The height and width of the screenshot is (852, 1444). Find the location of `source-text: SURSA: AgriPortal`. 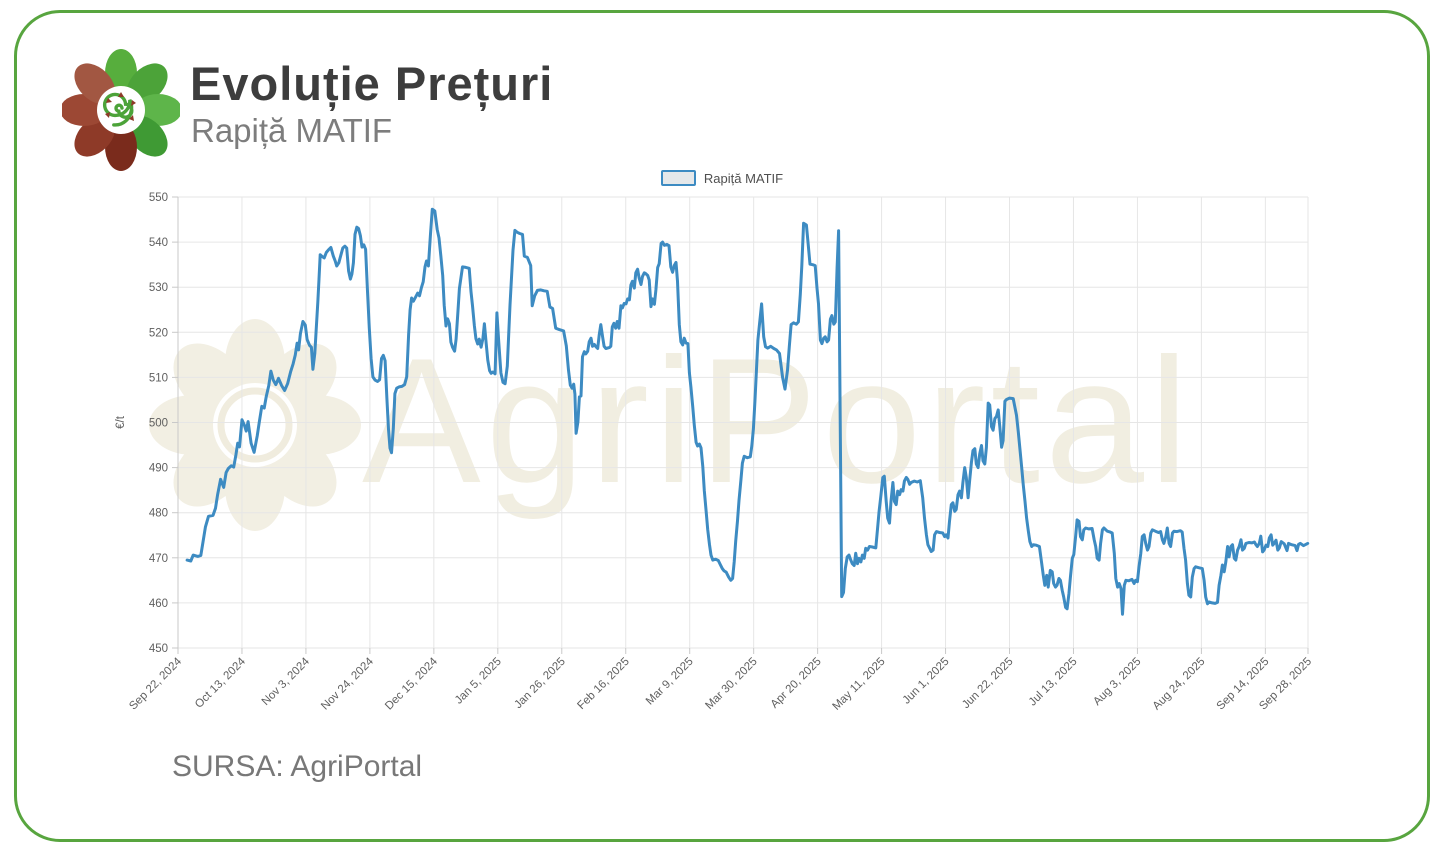

source-text: SURSA: AgriPortal is located at coordinates (297, 766).